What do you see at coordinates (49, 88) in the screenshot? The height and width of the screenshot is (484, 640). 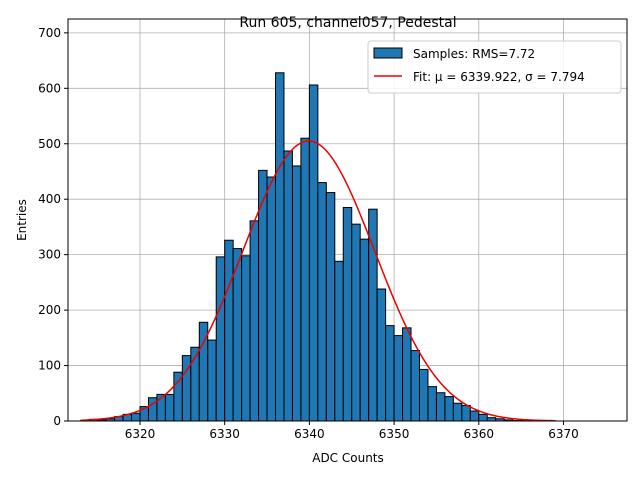 I see `y-tick-label-6: 600` at bounding box center [49, 88].